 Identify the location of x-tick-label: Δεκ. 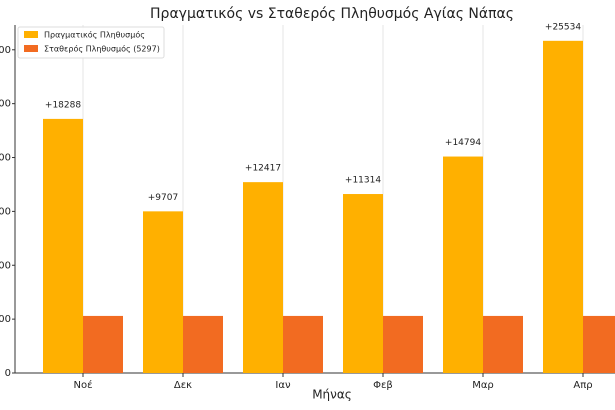
(183, 385).